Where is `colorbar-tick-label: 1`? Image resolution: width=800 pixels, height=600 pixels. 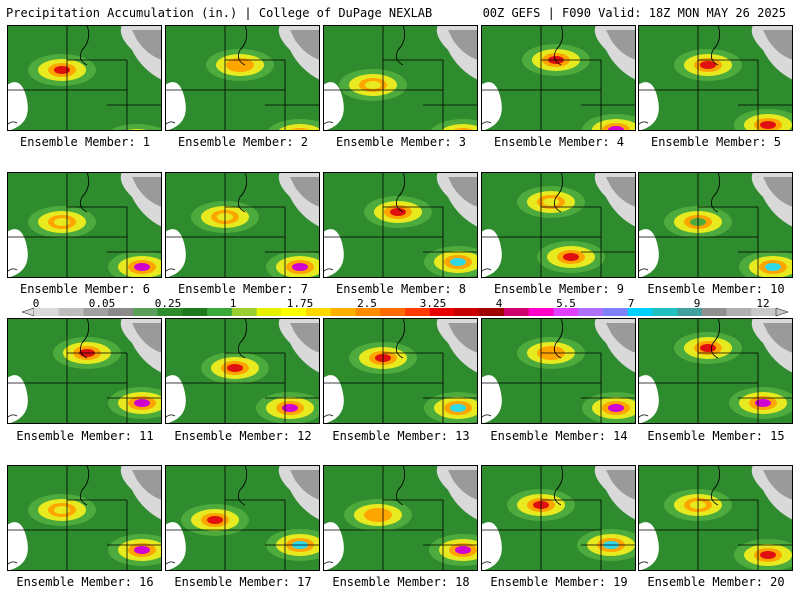
colorbar-tick-label: 1 is located at coordinates (233, 303).